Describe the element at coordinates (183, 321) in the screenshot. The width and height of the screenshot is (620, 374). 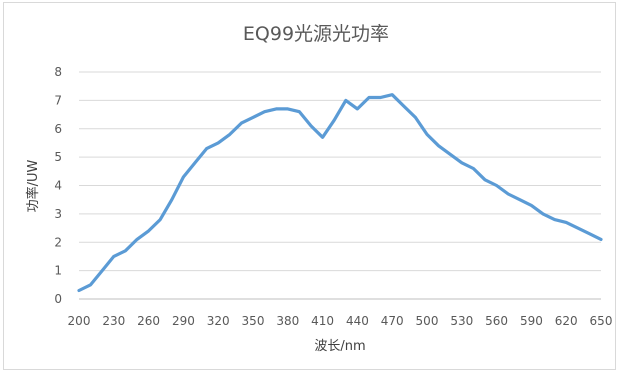
I see `x-tick-label: 290` at that location.